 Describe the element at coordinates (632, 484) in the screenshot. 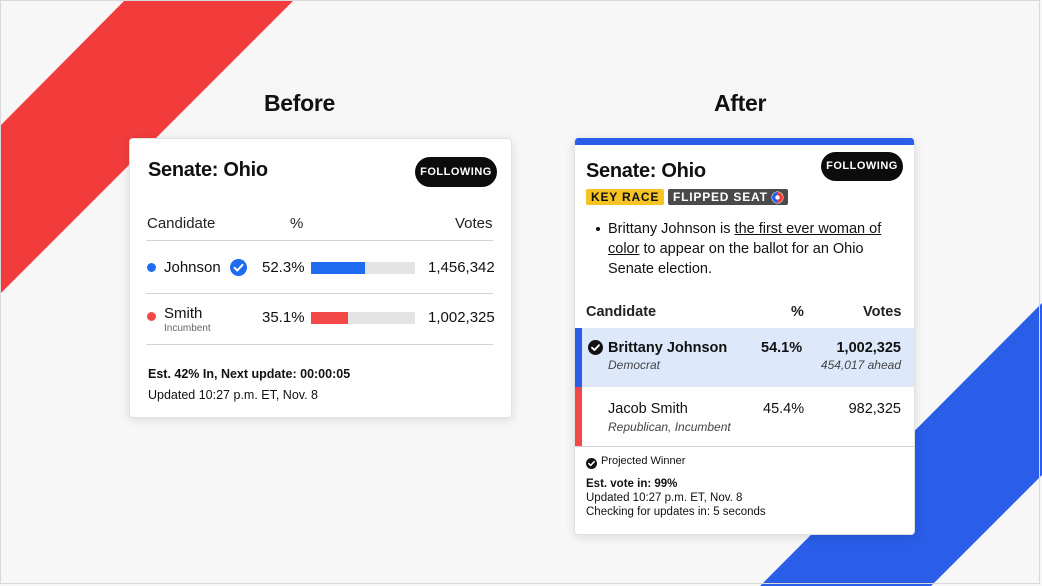

I see `est-vote-in: Est. vote in: 99%` at that location.